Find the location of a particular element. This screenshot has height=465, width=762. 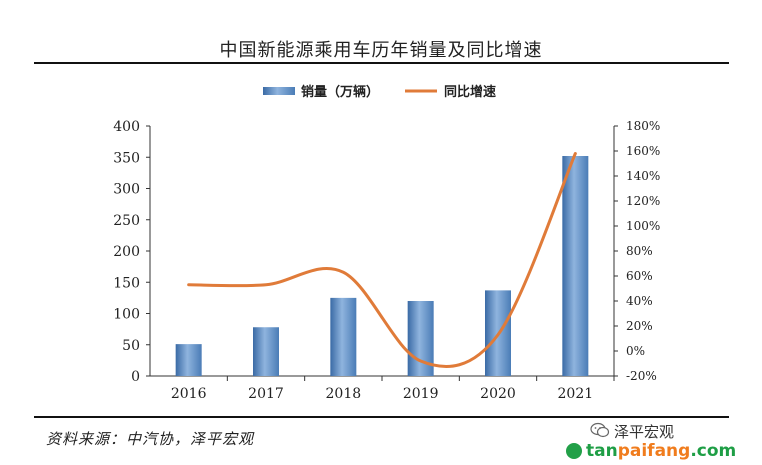

right-tick-label: 40% is located at coordinates (639, 301).